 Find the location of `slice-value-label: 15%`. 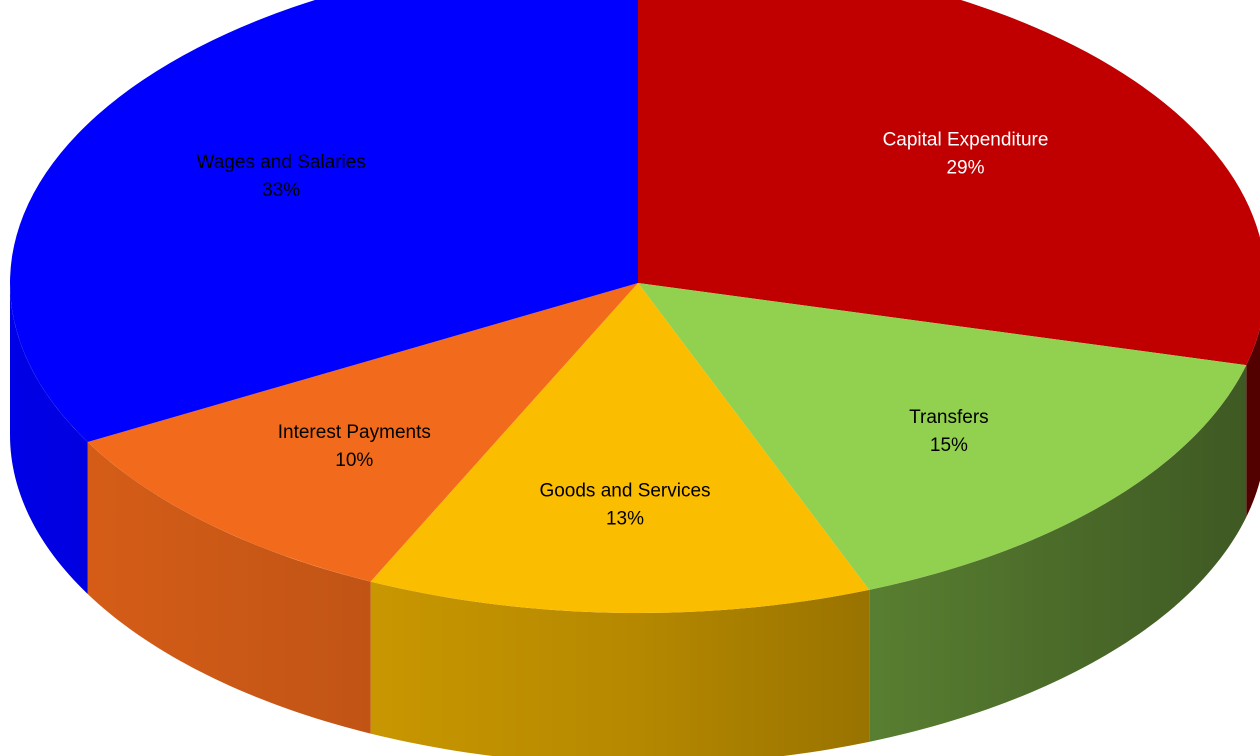

slice-value-label: 15% is located at coordinates (949, 445).